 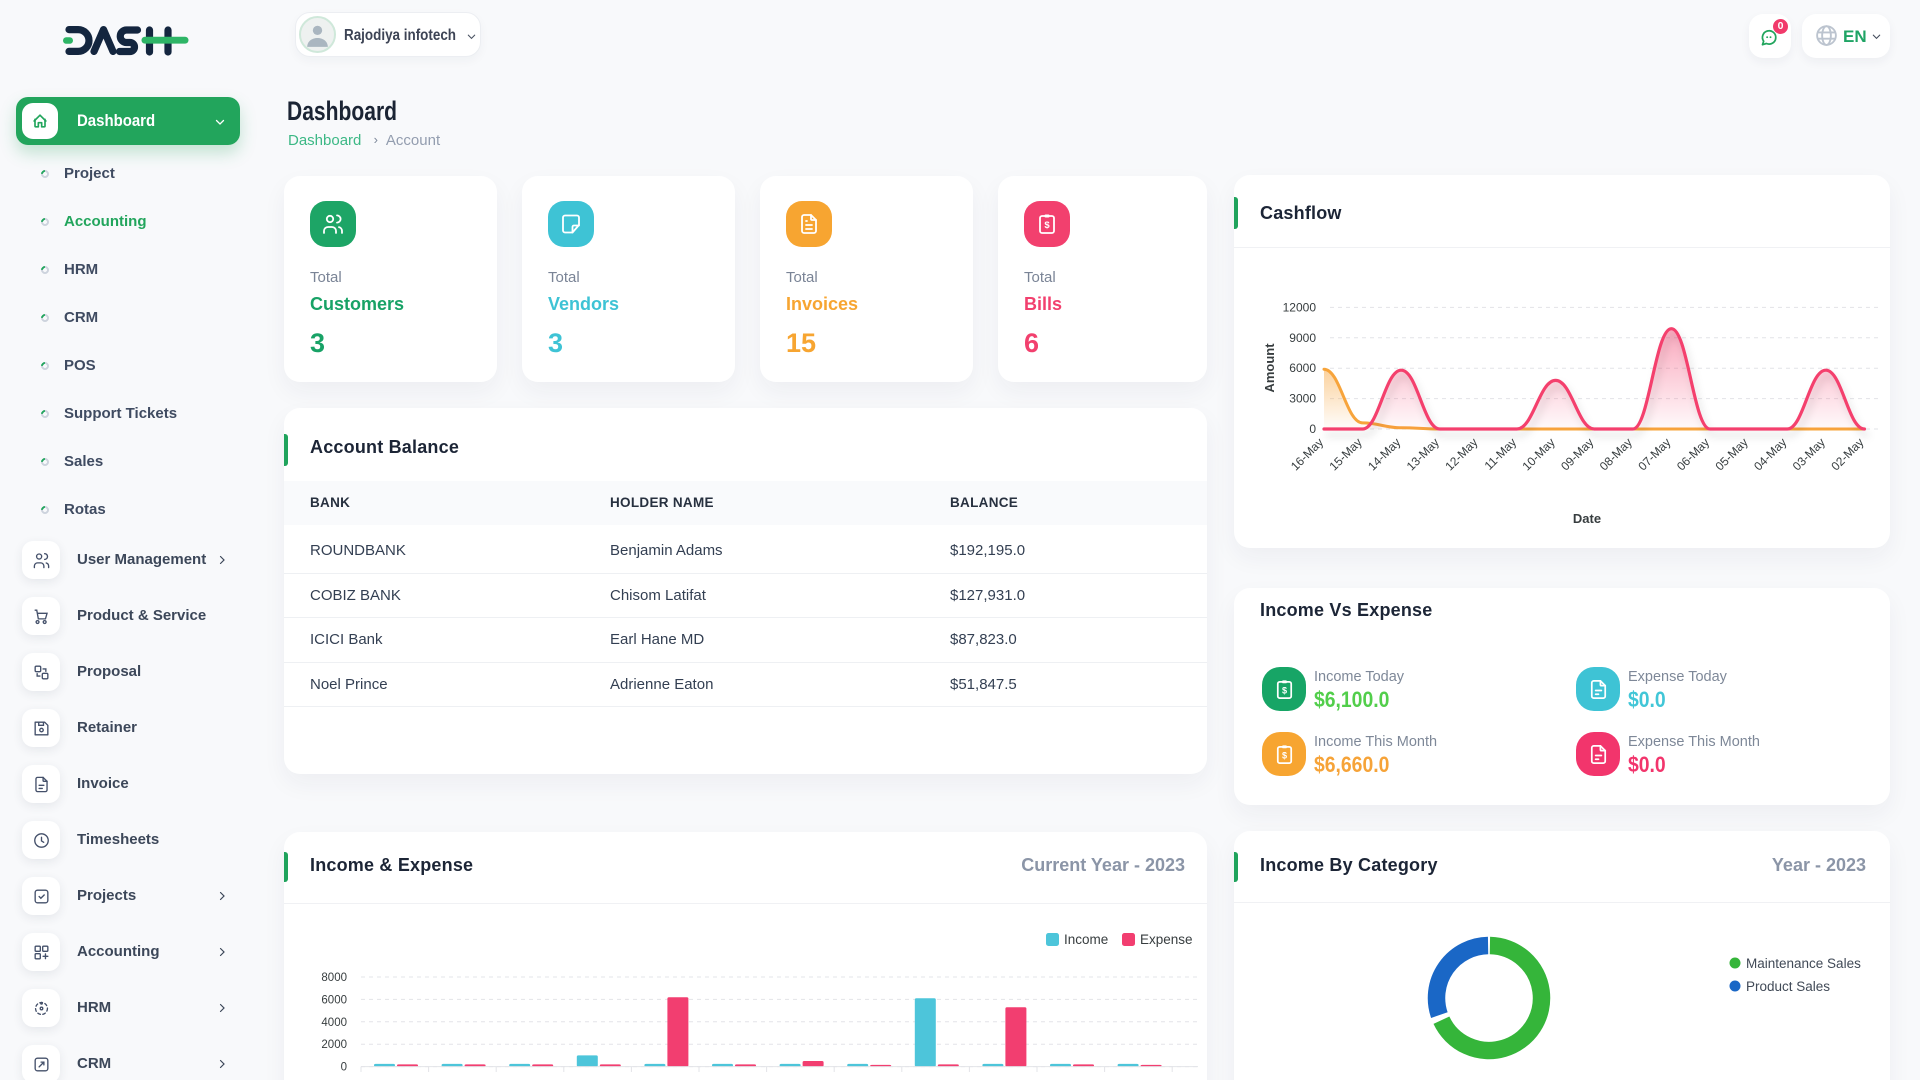 I want to click on svg-text: 14-May, so click(x=1384, y=454).